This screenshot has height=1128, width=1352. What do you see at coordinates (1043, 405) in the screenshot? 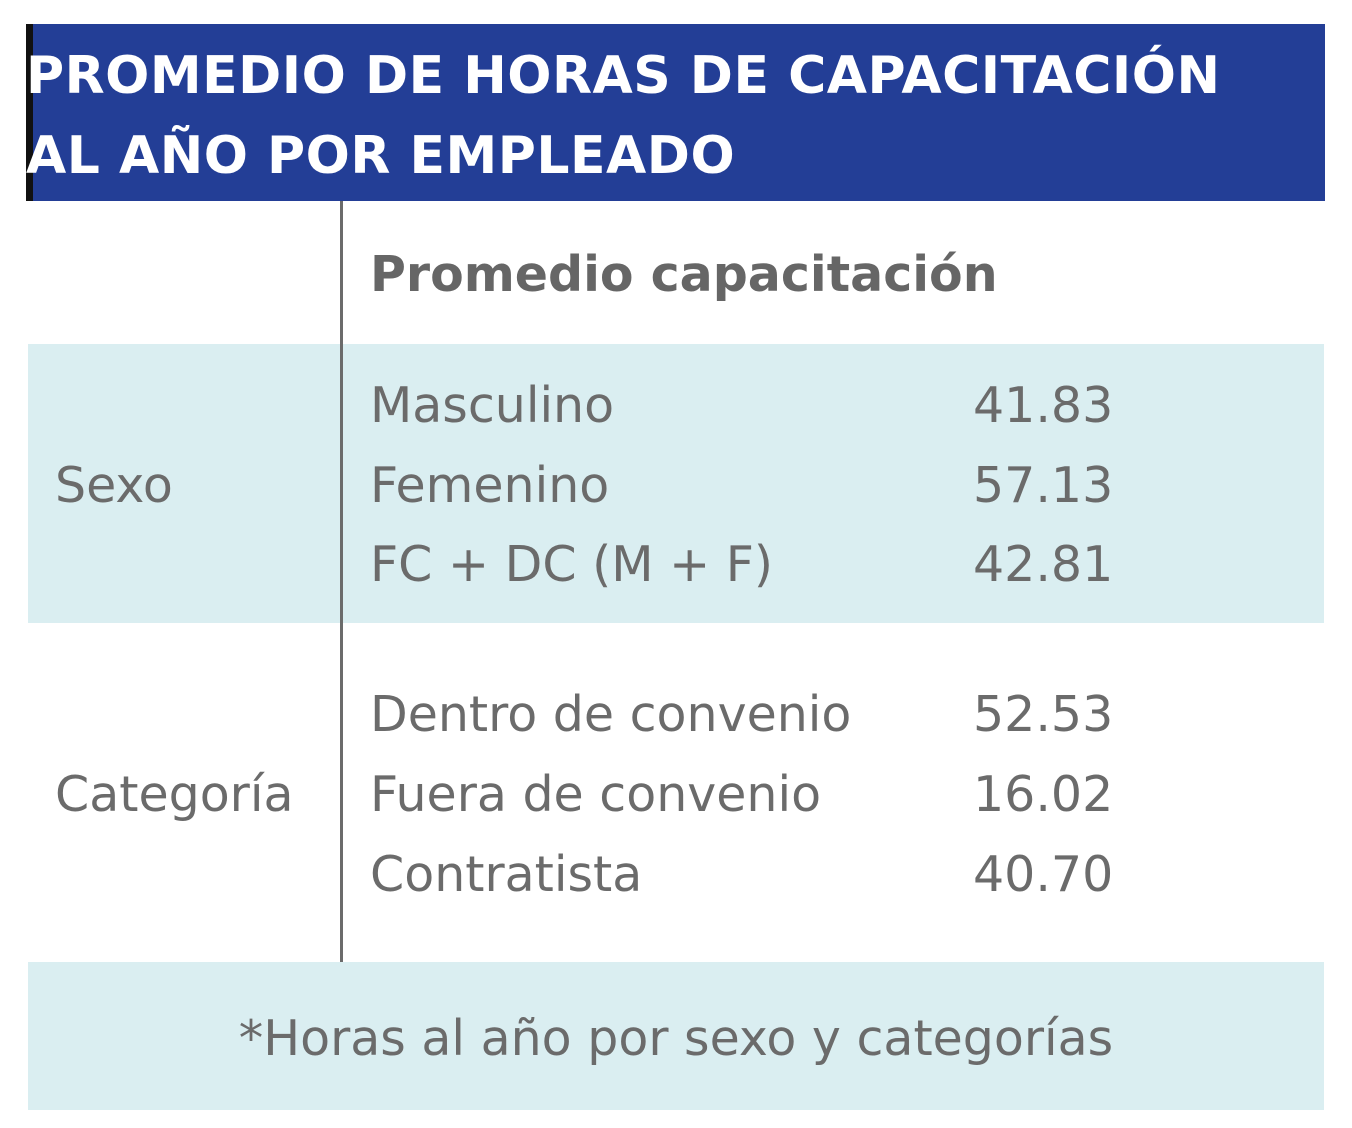
I see `row-value: 41.83` at bounding box center [1043, 405].